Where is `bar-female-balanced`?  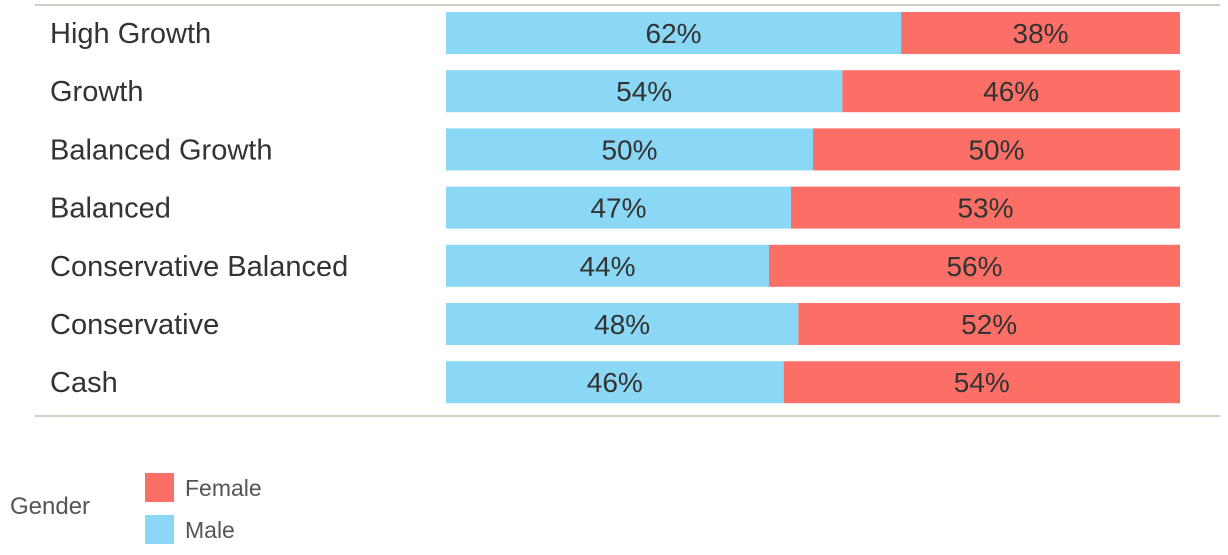 bar-female-balanced is located at coordinates (985, 207).